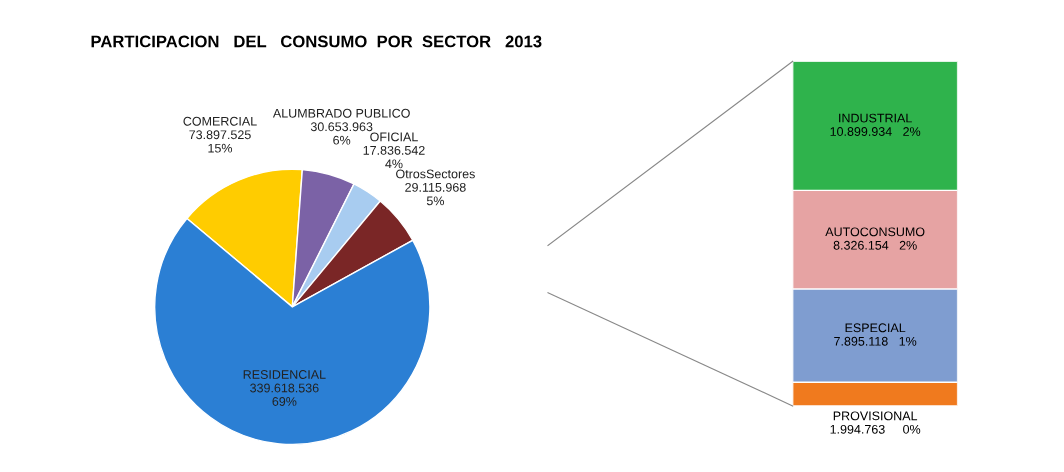 The width and height of the screenshot is (1064, 472). I want to click on slice-label: ALUMBRADO PUBLICO, so click(341, 113).